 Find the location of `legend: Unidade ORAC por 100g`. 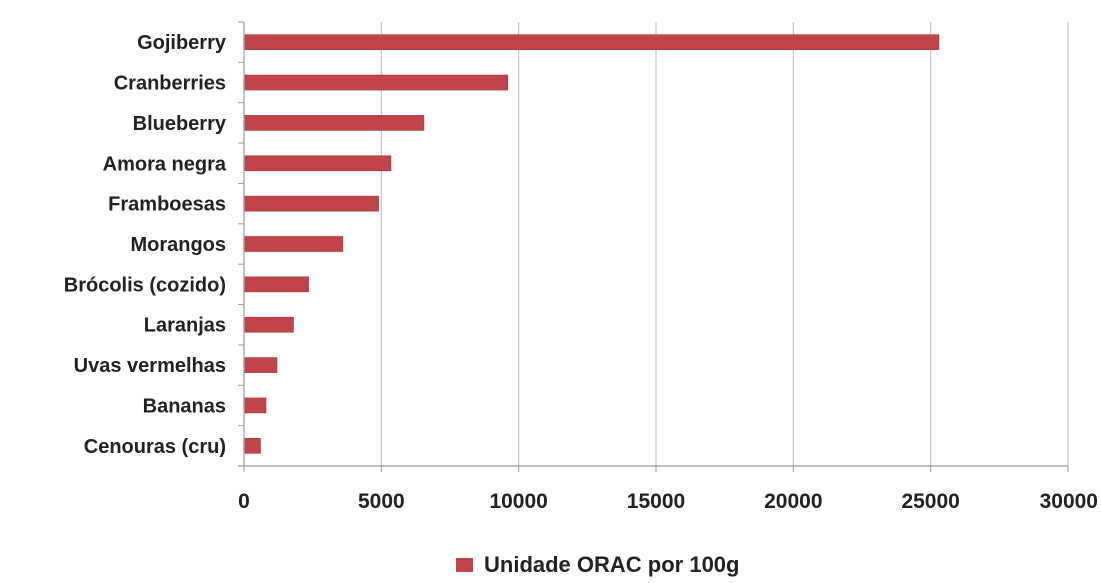

legend: Unidade ORAC por 100g is located at coordinates (597, 564).